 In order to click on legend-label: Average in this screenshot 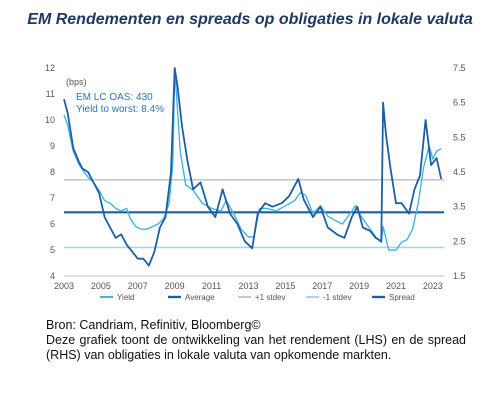, I will do `click(200, 297)`.